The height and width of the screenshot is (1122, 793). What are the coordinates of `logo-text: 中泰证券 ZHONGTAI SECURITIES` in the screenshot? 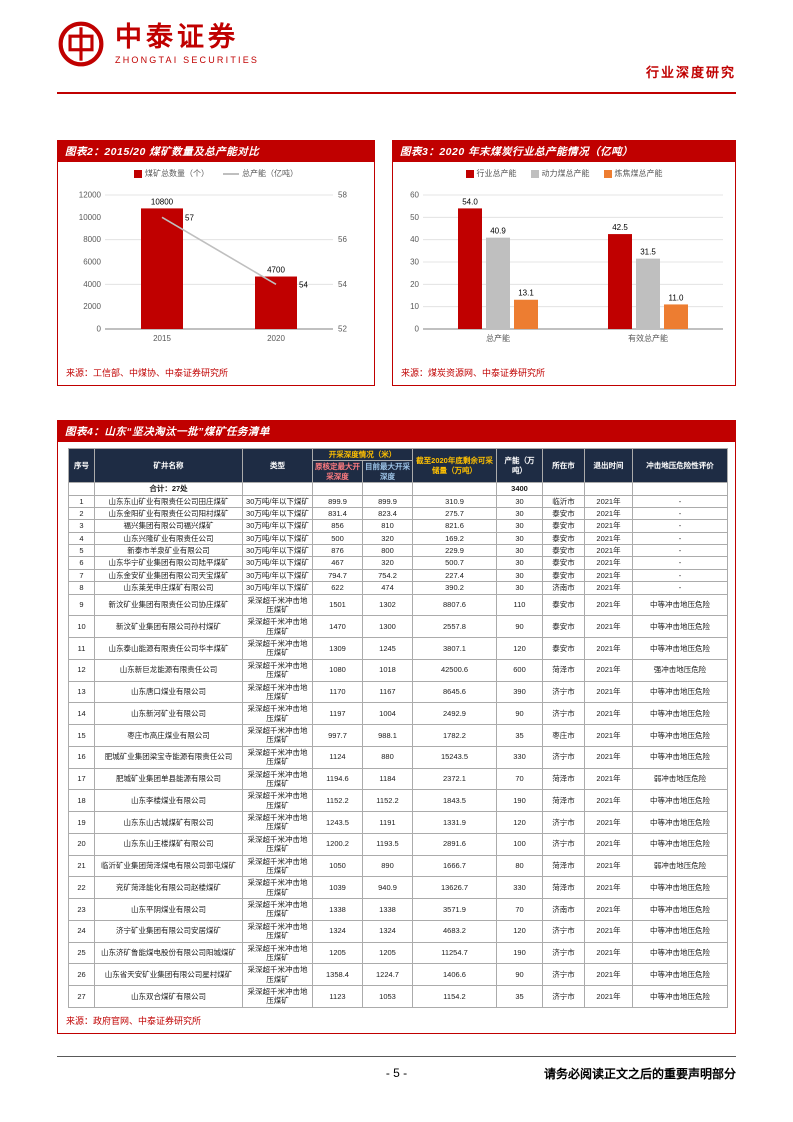 It's located at (187, 44).